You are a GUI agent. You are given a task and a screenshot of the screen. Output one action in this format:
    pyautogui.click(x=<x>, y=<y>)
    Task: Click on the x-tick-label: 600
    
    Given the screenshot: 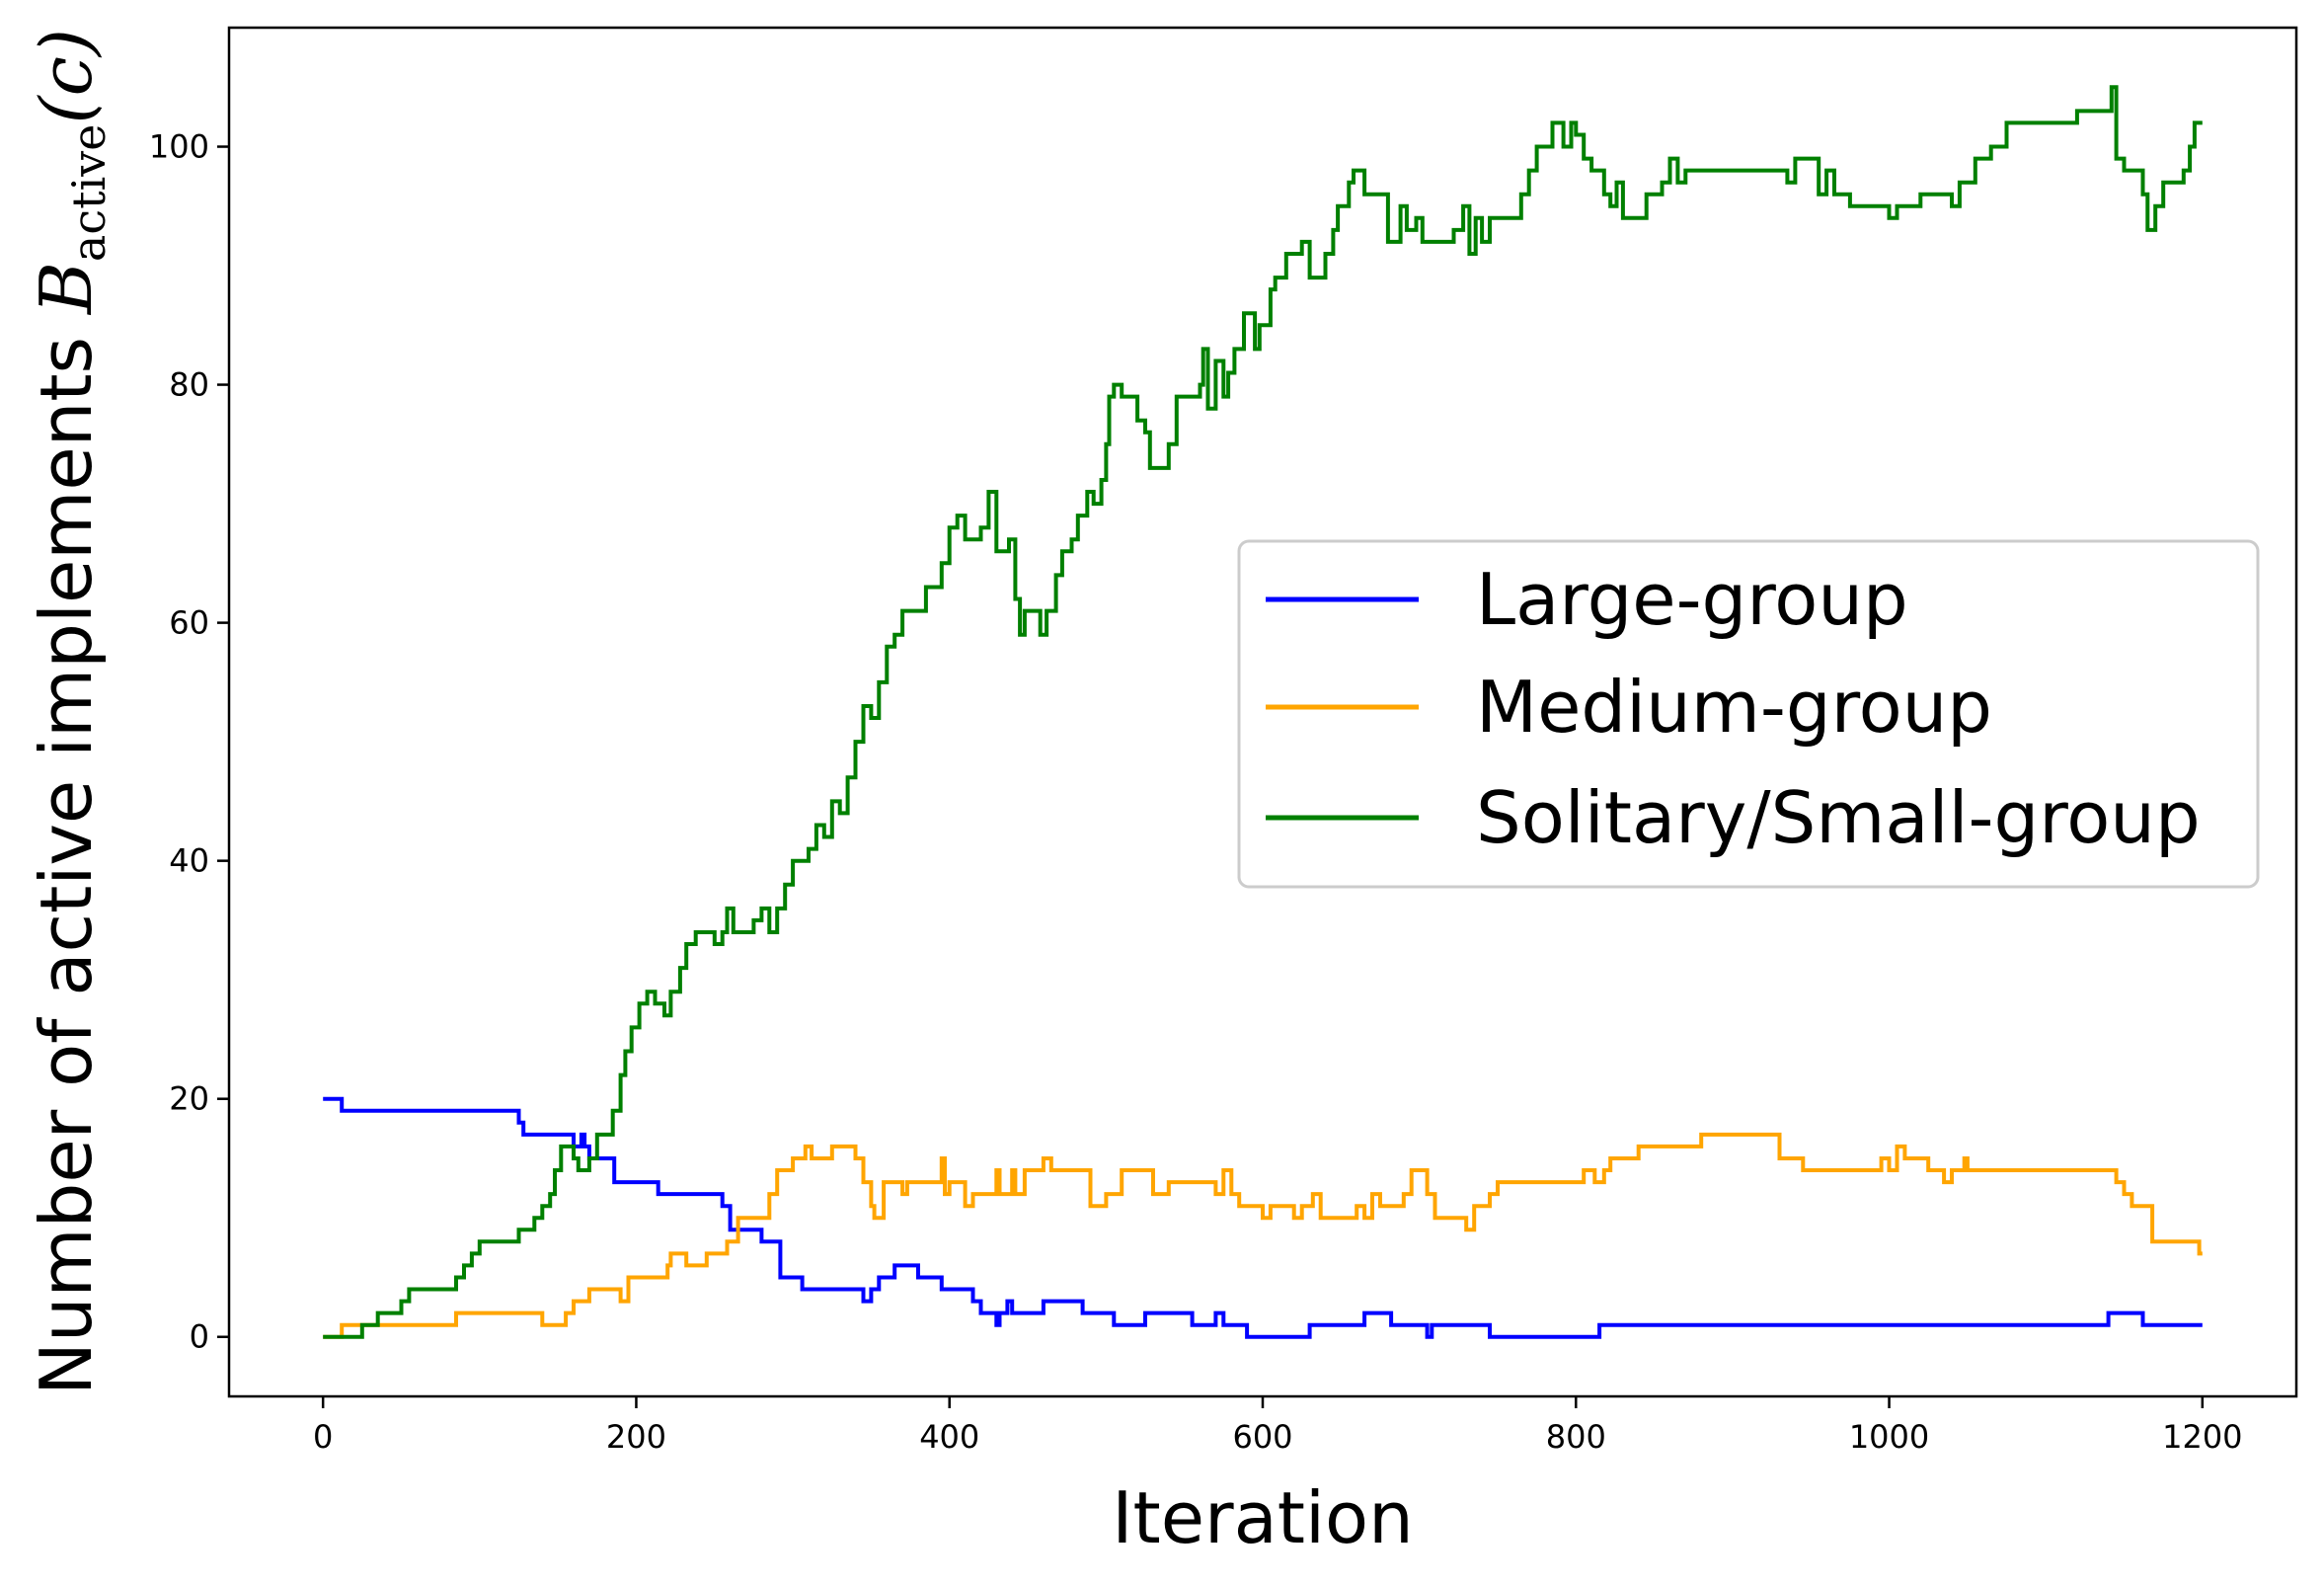 What is the action you would take?
    pyautogui.click(x=1262, y=1437)
    